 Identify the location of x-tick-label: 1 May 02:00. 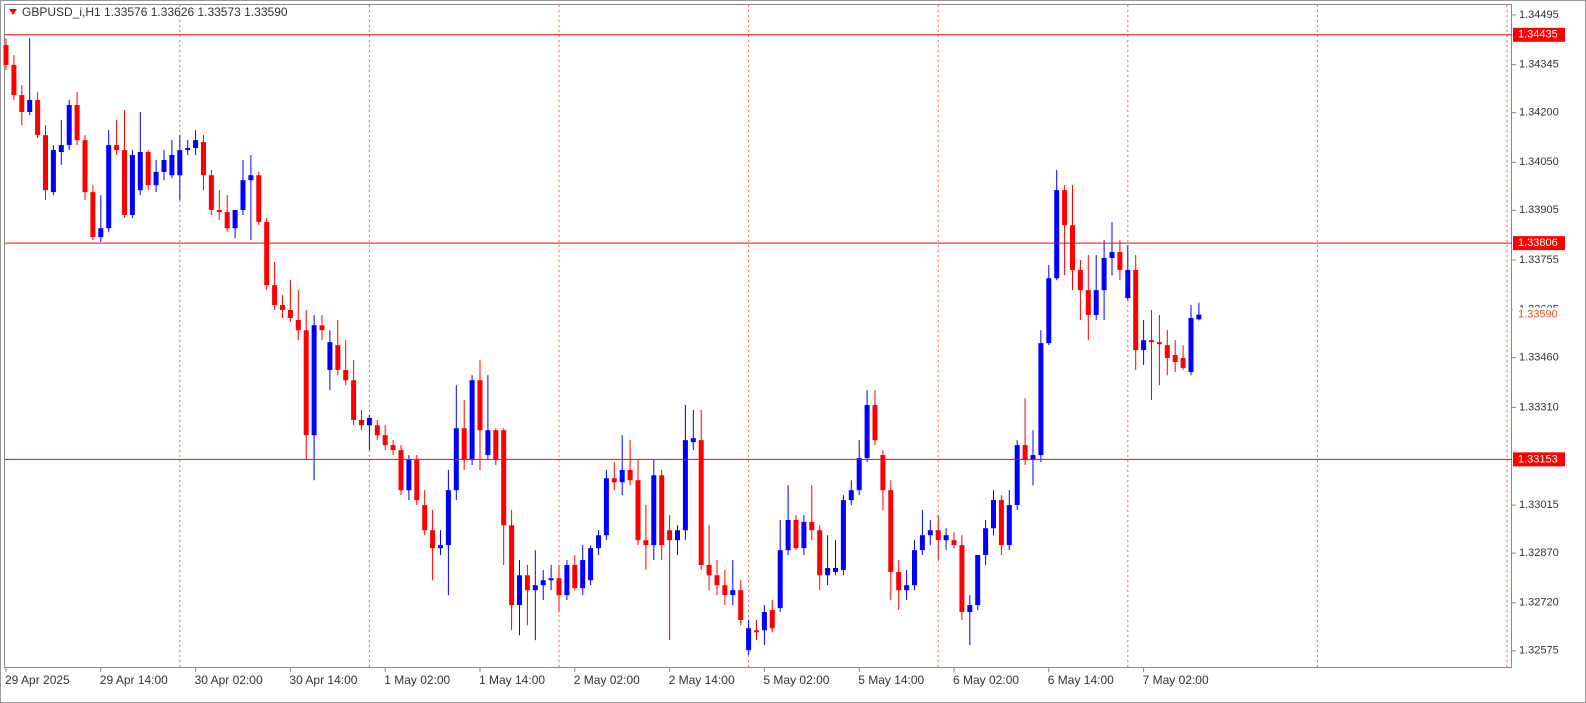
(417, 680).